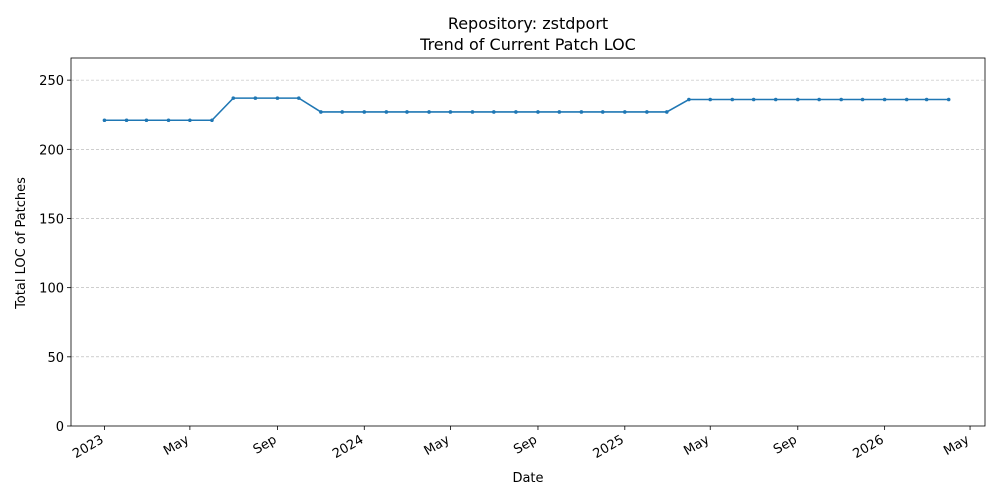 This screenshot has width=1000, height=500. I want to click on y-tick-label: 100, so click(51, 289).